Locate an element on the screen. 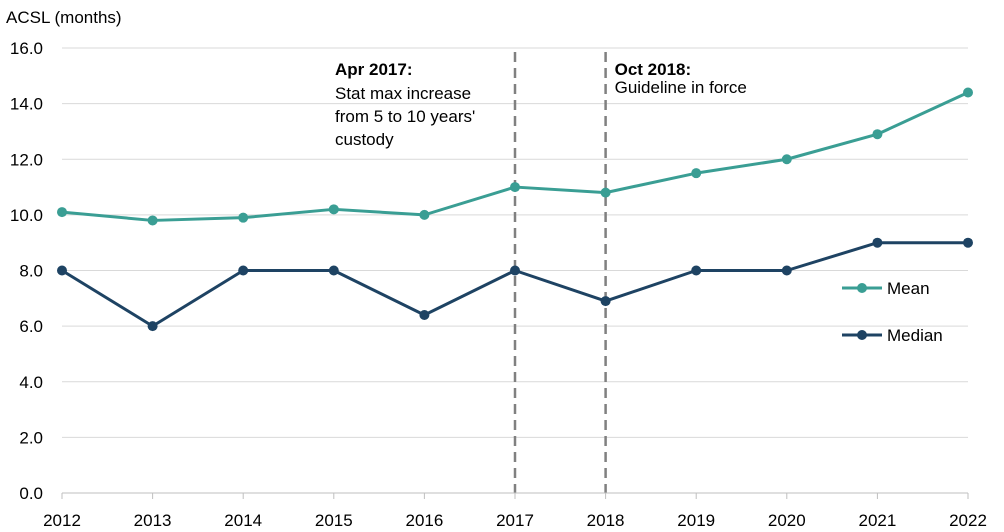  legend: Mean Median is located at coordinates (892, 312).